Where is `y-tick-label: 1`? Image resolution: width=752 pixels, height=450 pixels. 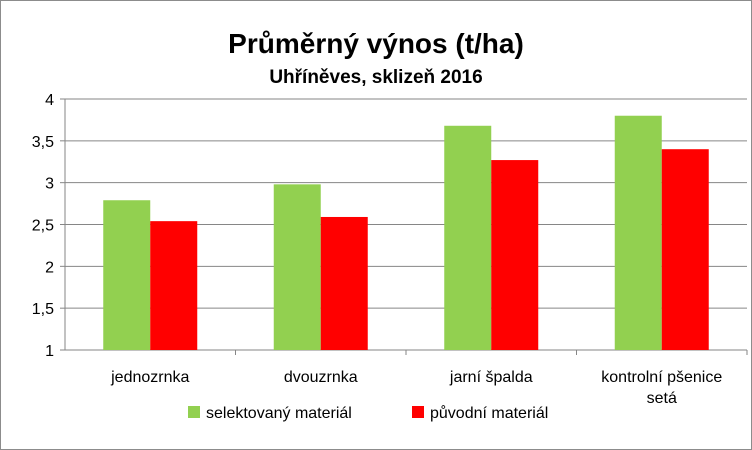
y-tick-label: 1 is located at coordinates (49, 351).